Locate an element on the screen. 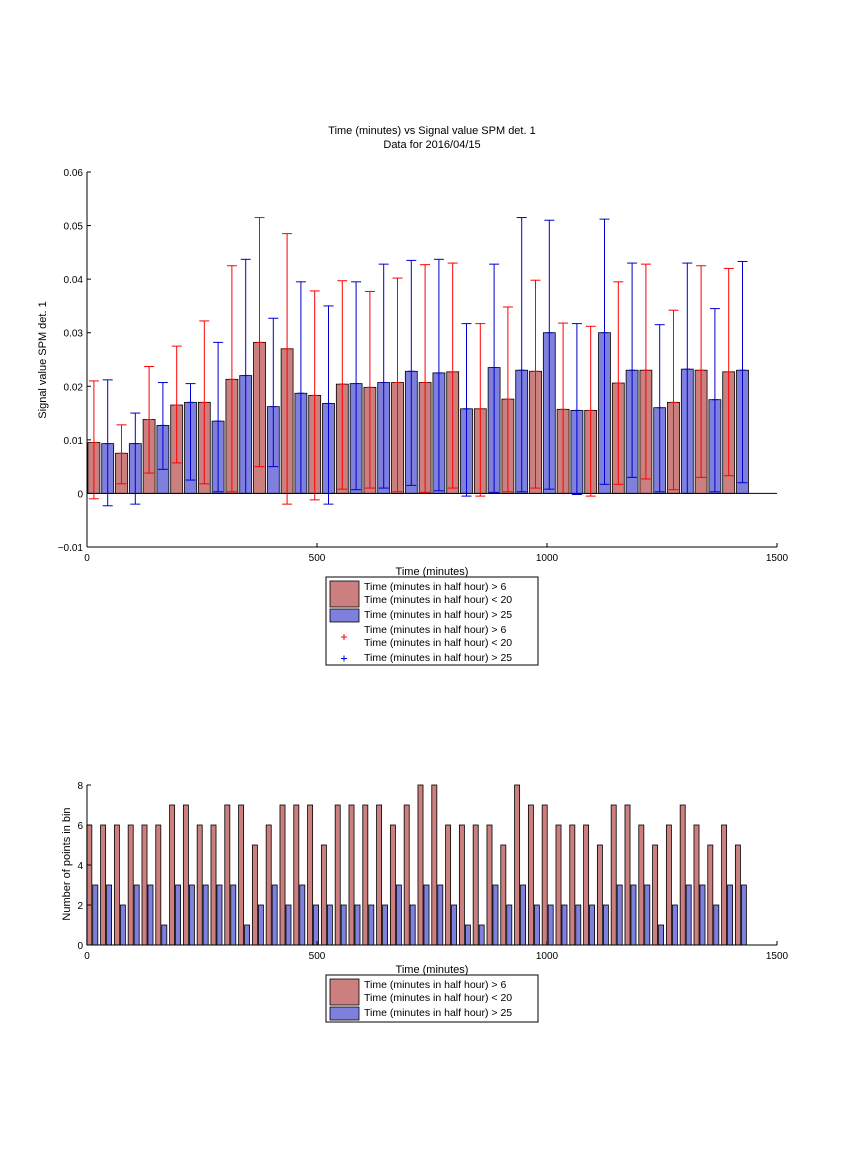 This screenshot has width=864, height=1152. count-x-tick-label: 1500 is located at coordinates (777, 956).